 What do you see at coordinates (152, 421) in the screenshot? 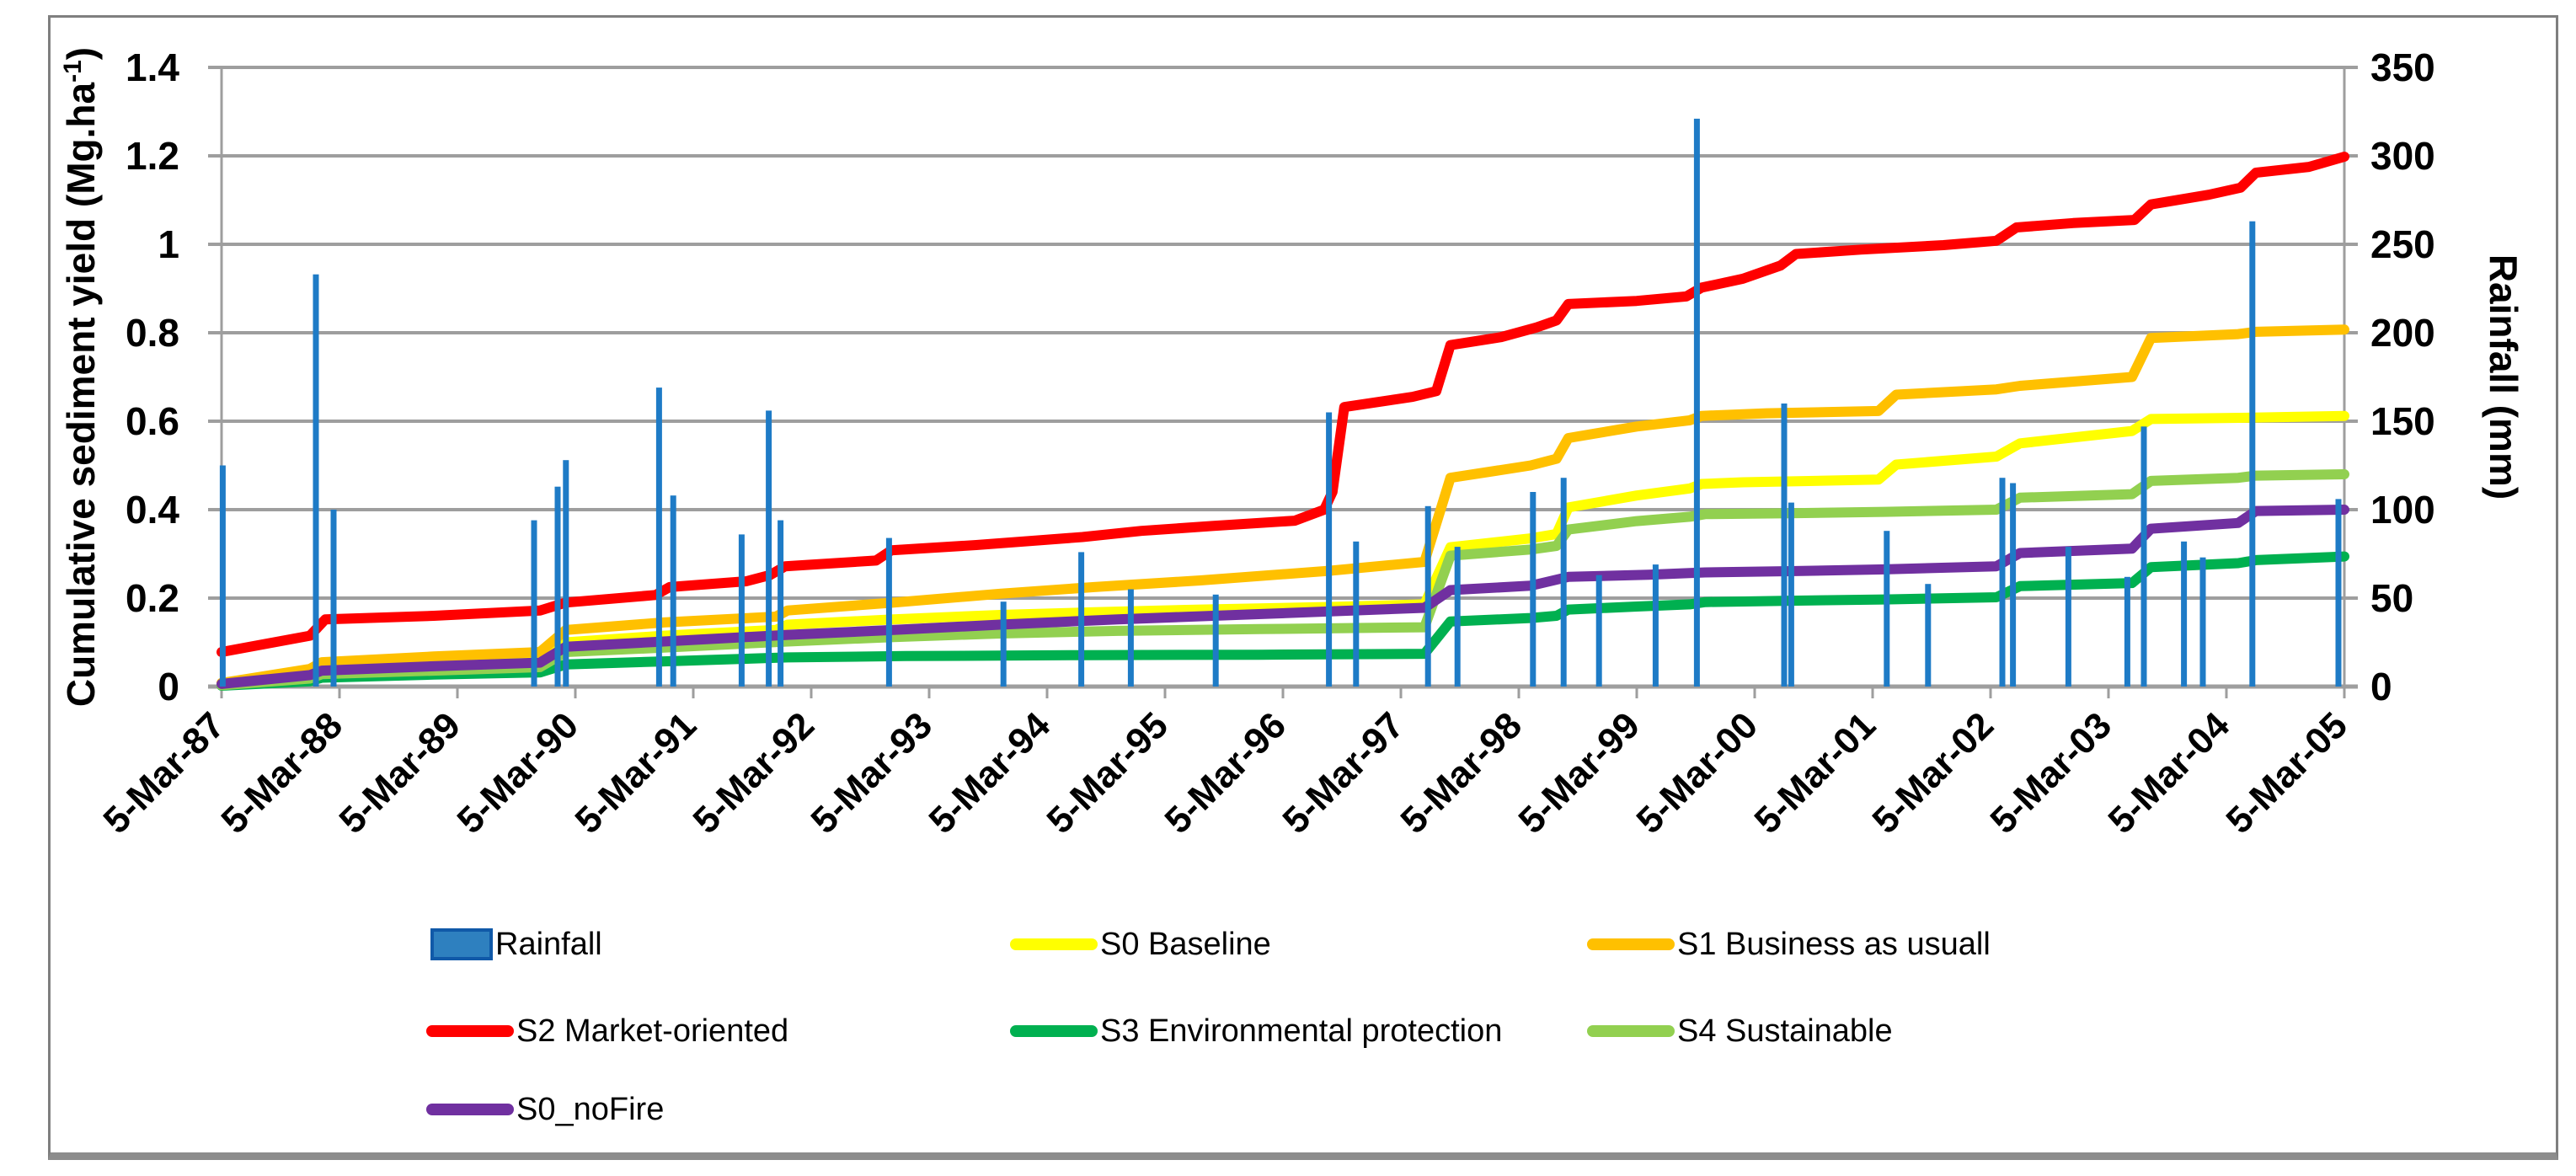
I see `svg-text: 0.6` at bounding box center [152, 421].